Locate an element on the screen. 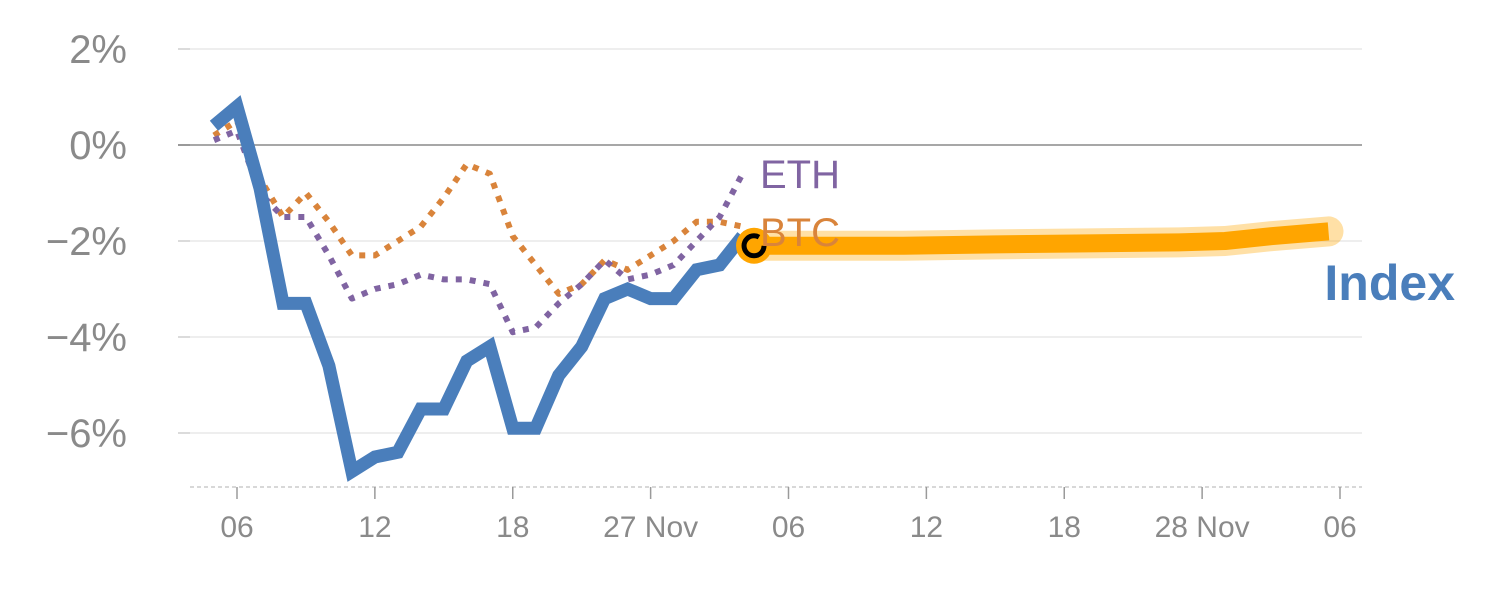  x-tick-label: 27 Nov is located at coordinates (650, 527).